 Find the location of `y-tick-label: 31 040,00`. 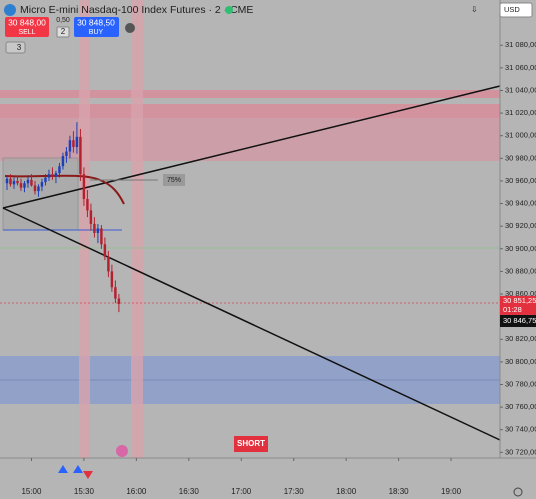

y-tick-label: 31 040,00 is located at coordinates (520, 89).